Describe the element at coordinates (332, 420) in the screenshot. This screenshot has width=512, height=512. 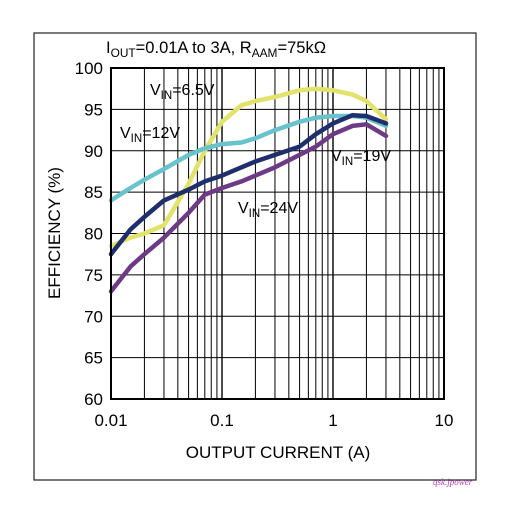
I see `x-tick-label: 1` at that location.